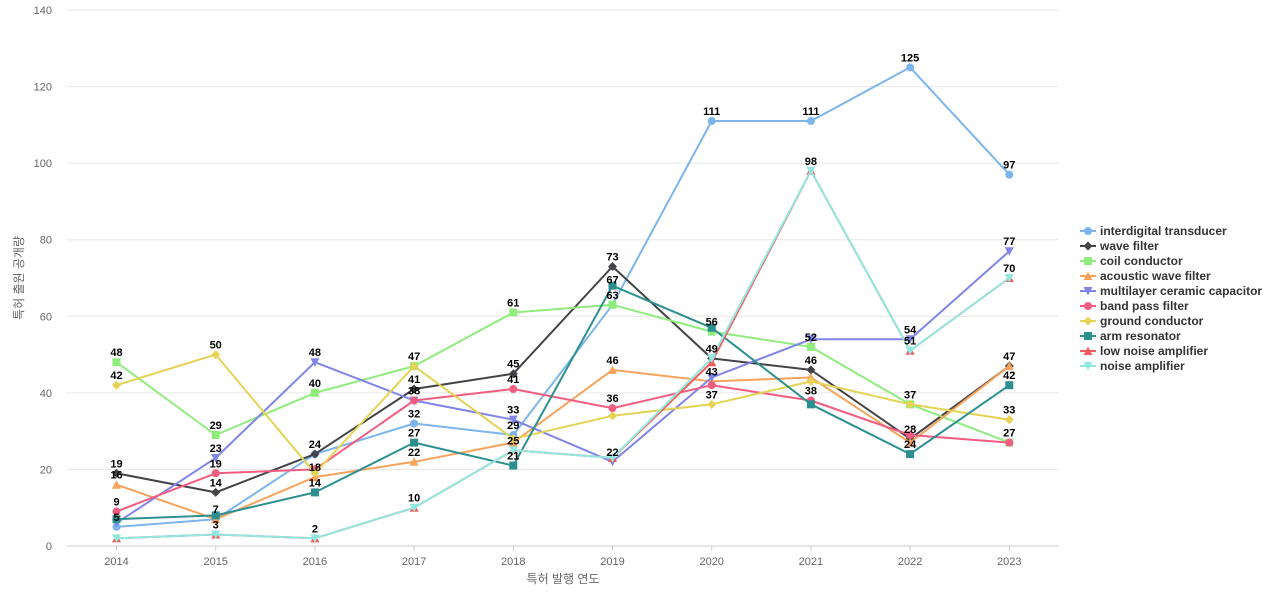 This screenshot has width=1280, height=600. I want to click on data-label: 27, so click(414, 434).